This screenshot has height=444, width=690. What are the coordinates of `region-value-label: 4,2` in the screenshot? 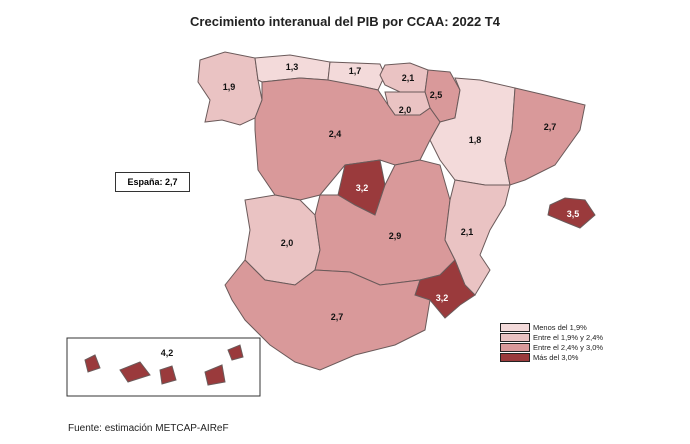 It's located at (167, 353).